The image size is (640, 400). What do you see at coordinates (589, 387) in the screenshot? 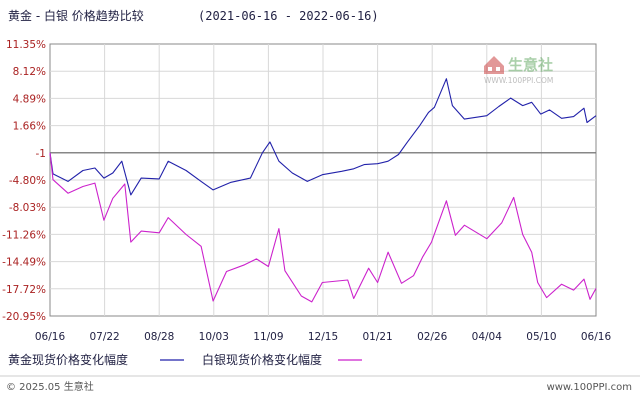
I see `footer-url: www.100PPI.com` at bounding box center [589, 387].